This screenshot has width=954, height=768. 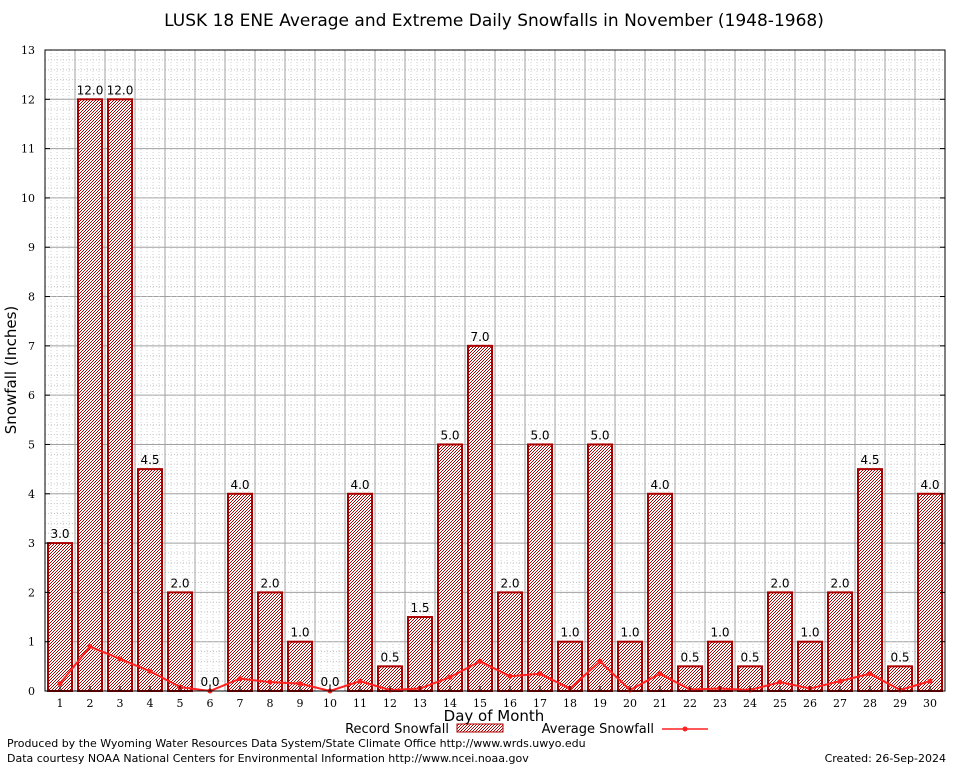 What do you see at coordinates (150, 703) in the screenshot?
I see `x-tick-label: 4` at bounding box center [150, 703].